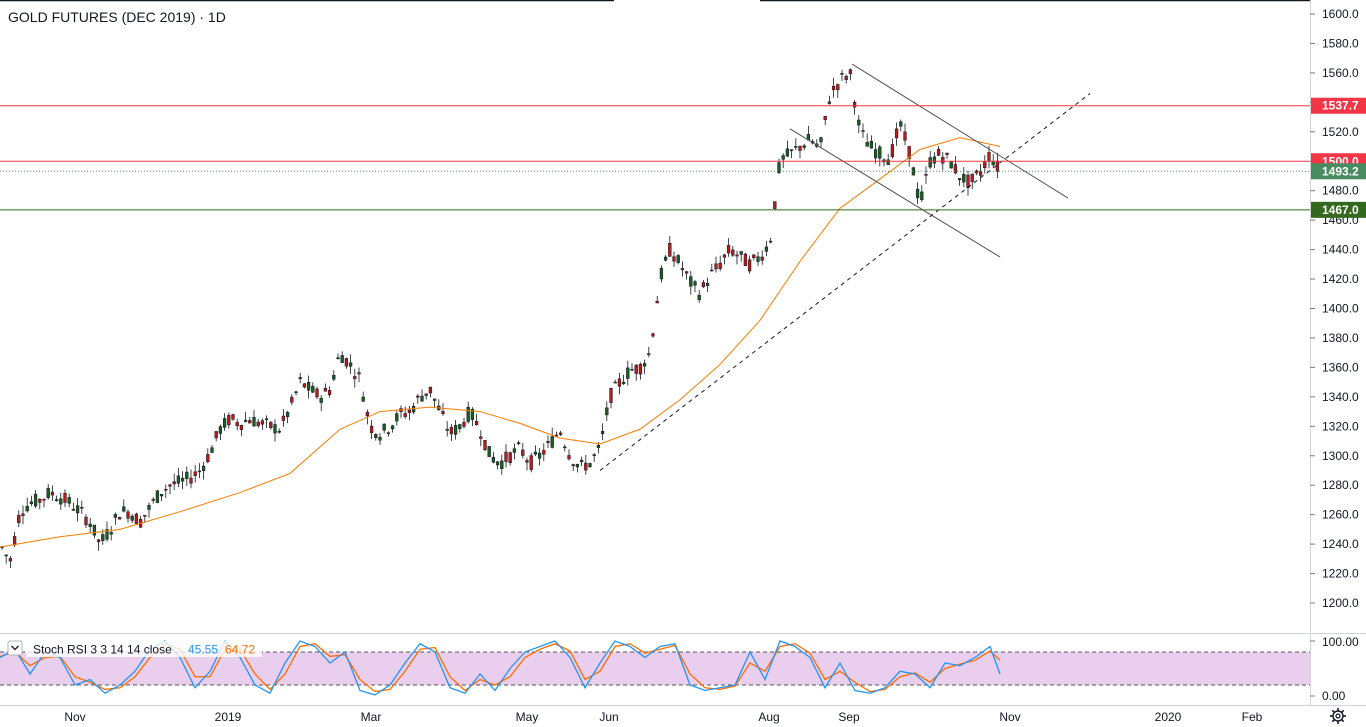 This screenshot has width=1366, height=727. What do you see at coordinates (663, 717) in the screenshot?
I see `time-axis: Nov 2019 Mar May Jun Aug Sep Nov 2020 Feb` at bounding box center [663, 717].